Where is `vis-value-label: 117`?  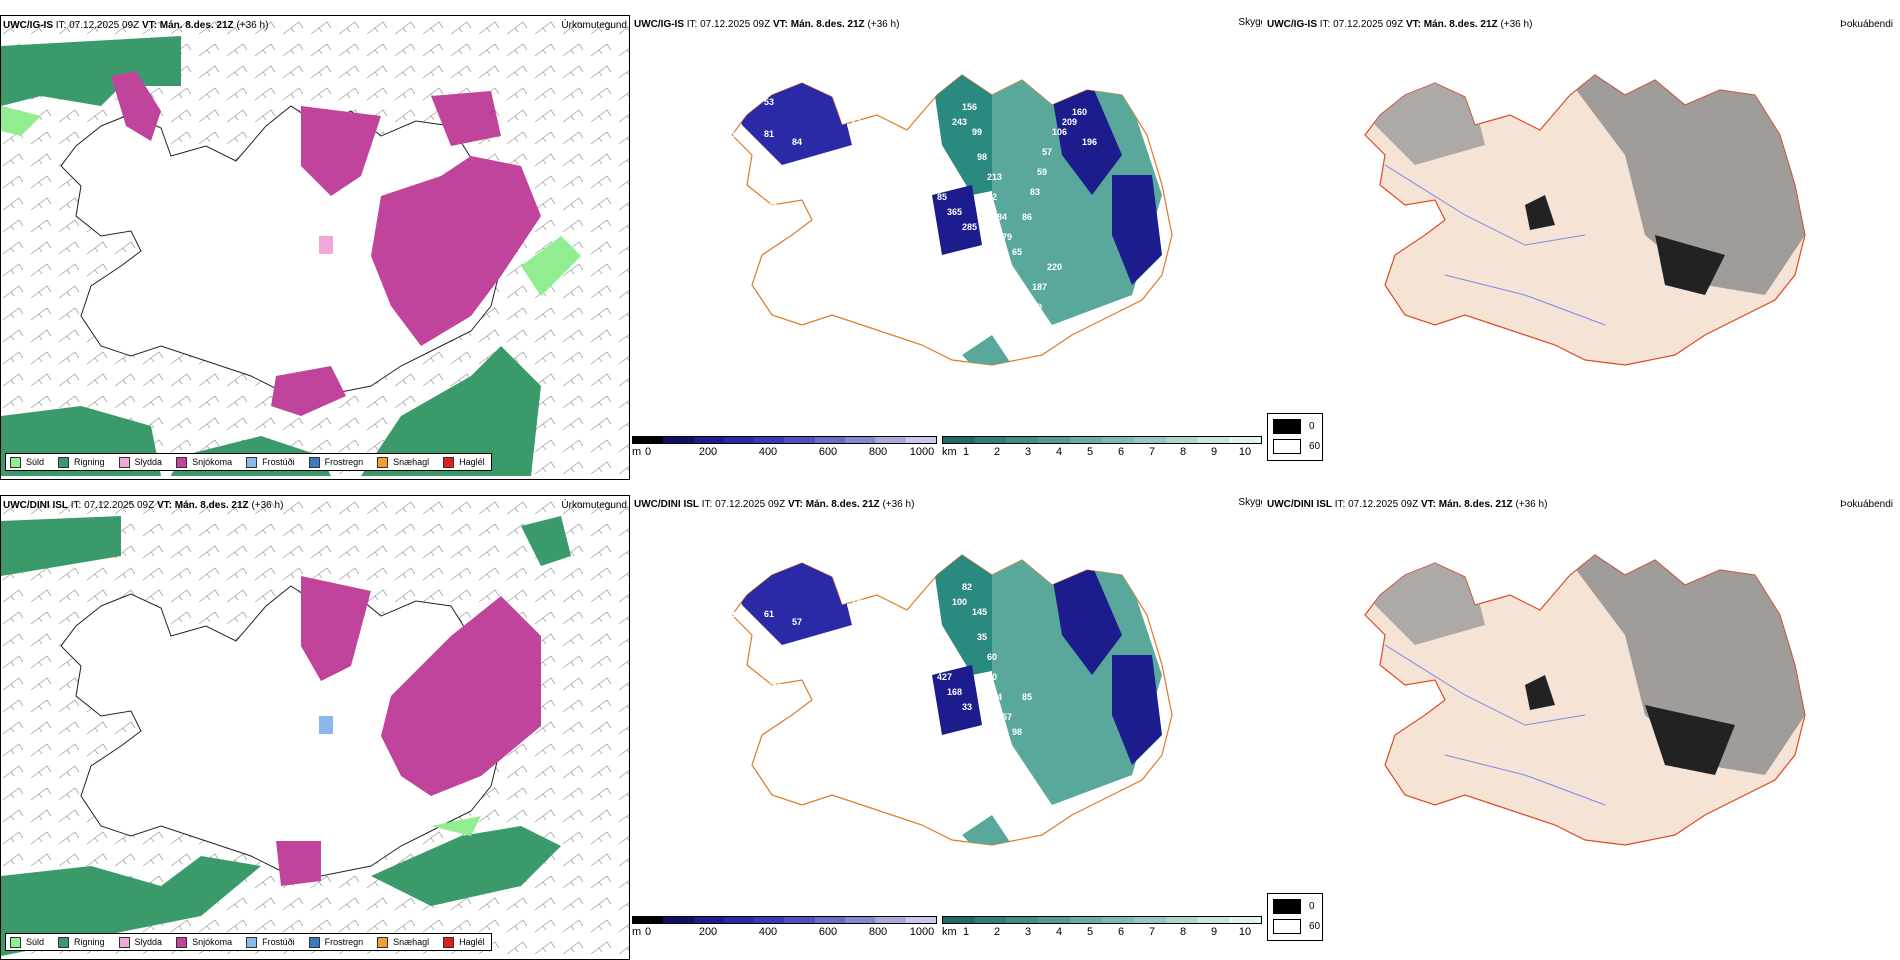 vis-value-label: 117 is located at coordinates (989, 242).